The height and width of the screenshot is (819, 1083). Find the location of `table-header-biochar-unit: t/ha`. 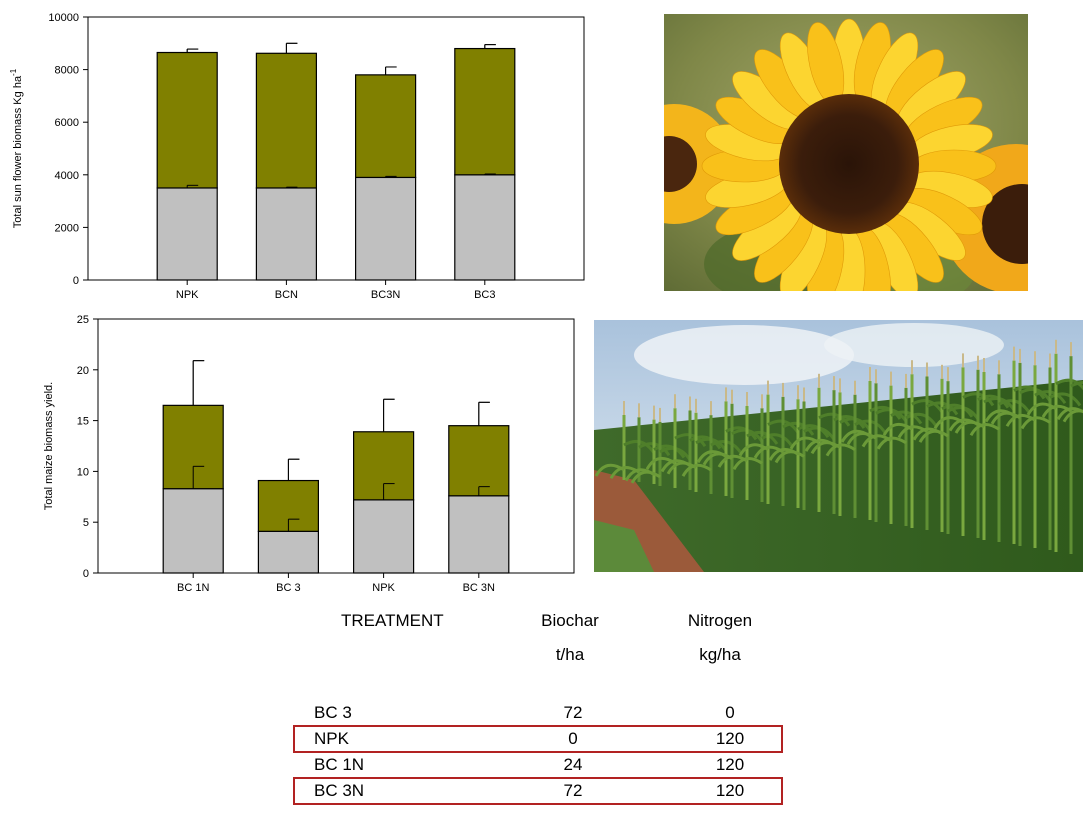

table-header-biochar-unit: t/ha is located at coordinates (570, 654).